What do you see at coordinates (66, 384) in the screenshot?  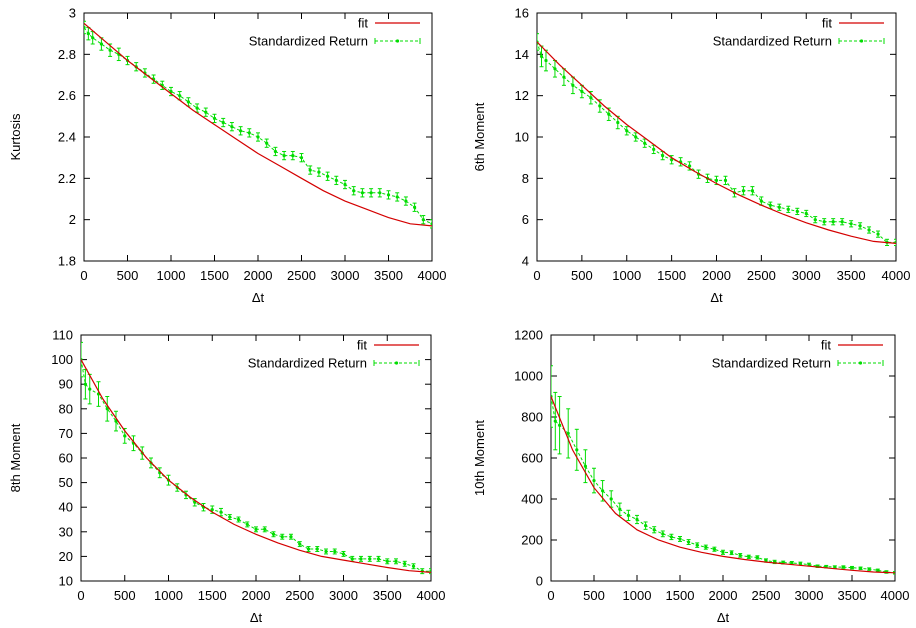 I see `y-tick-label: 90` at bounding box center [66, 384].